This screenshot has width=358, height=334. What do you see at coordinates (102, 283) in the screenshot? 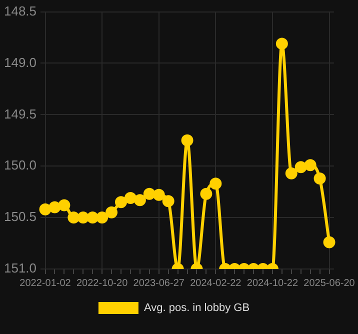
I see `x-tick-label: 2022-10-20` at bounding box center [102, 283].